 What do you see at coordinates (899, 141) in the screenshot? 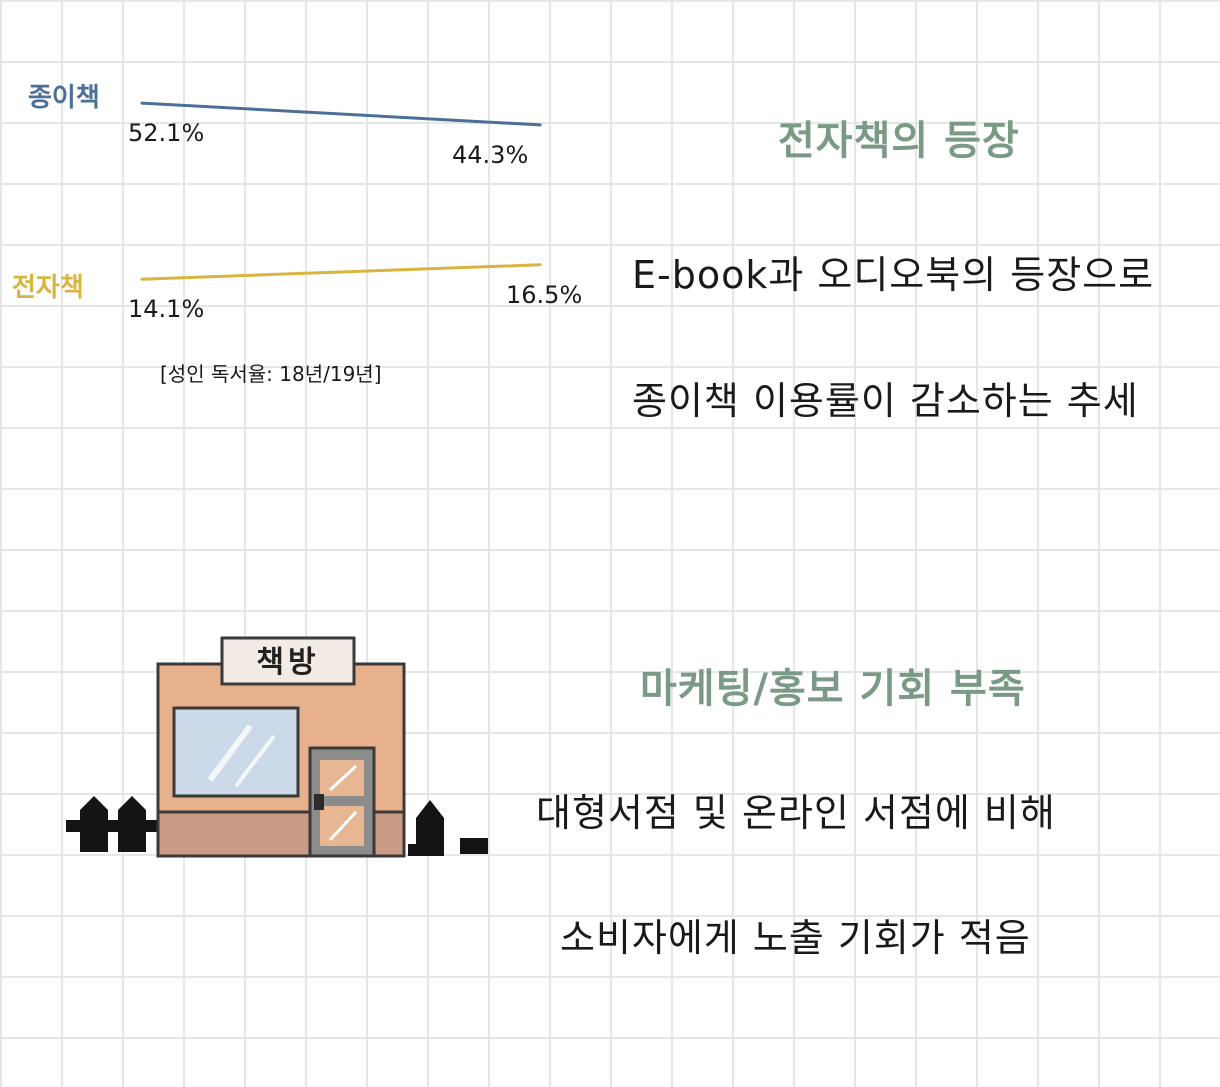
I see `section-heading-ebook: 전자책의 등장` at bounding box center [899, 141].